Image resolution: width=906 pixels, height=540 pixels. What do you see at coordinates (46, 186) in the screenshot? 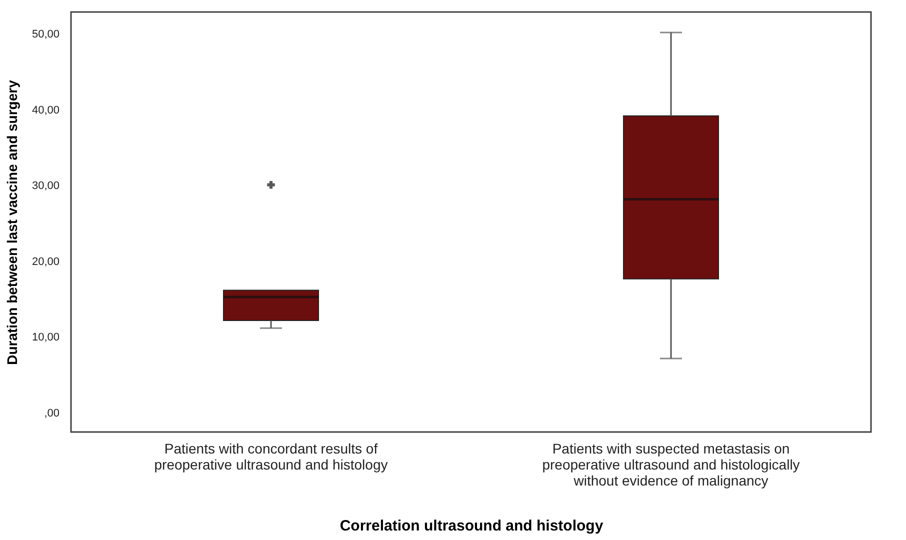
I see `y-tick-label: 30,00` at bounding box center [46, 186].